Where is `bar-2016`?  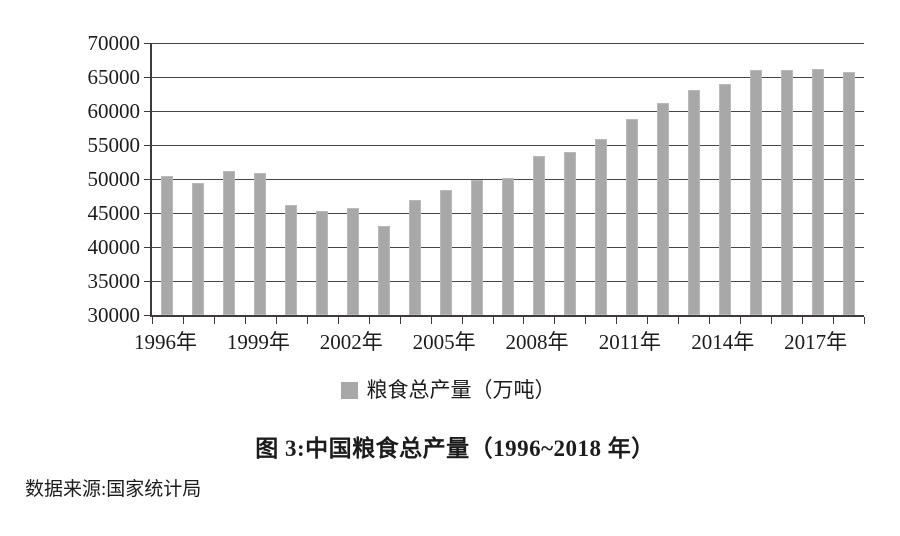 bar-2016 is located at coordinates (786, 192).